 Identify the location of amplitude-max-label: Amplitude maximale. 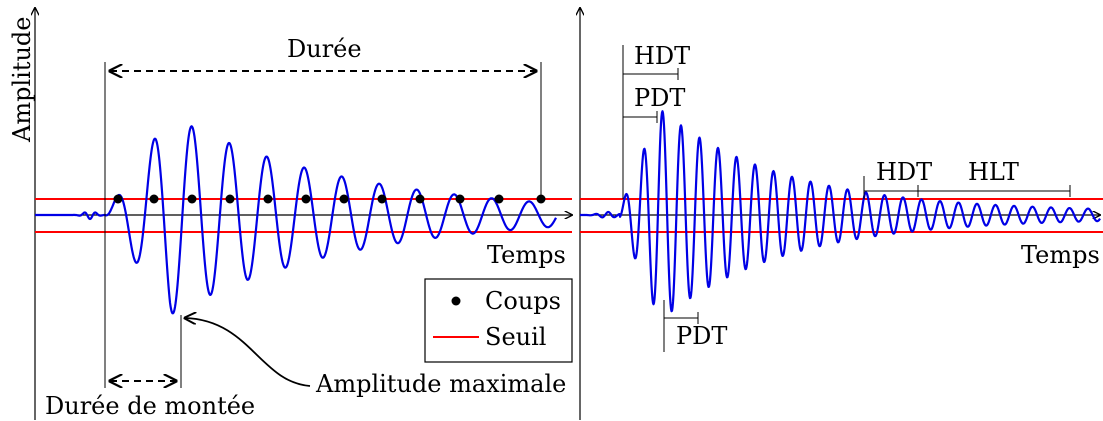
(440, 384).